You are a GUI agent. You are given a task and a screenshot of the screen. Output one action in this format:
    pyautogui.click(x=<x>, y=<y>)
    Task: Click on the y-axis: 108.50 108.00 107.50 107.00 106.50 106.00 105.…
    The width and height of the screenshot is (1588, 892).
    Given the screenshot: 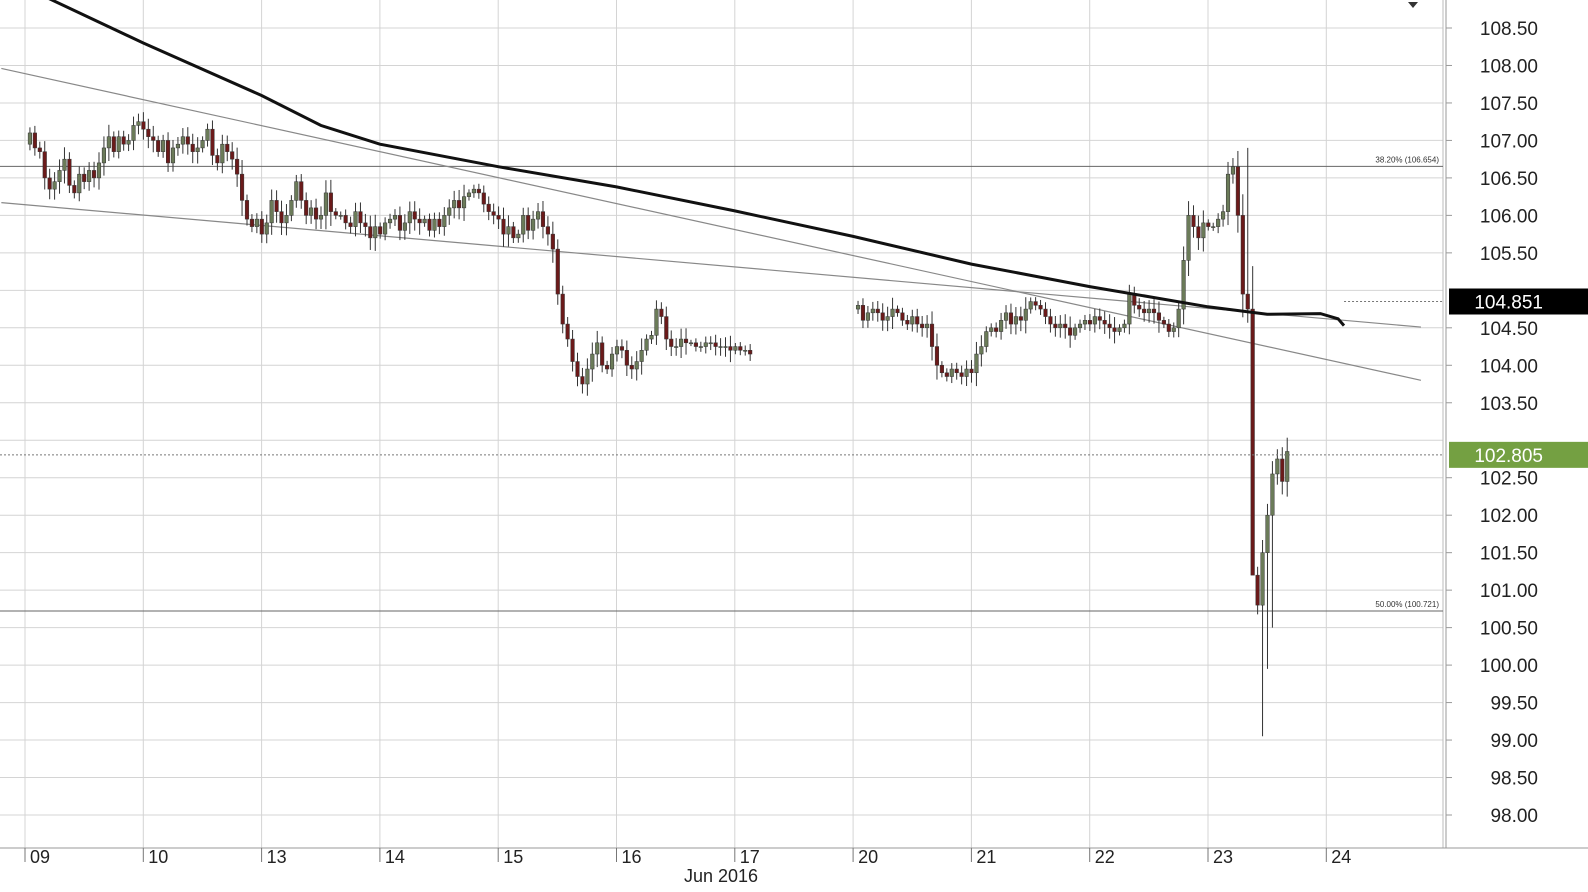 What is the action you would take?
    pyautogui.click(x=1491, y=424)
    